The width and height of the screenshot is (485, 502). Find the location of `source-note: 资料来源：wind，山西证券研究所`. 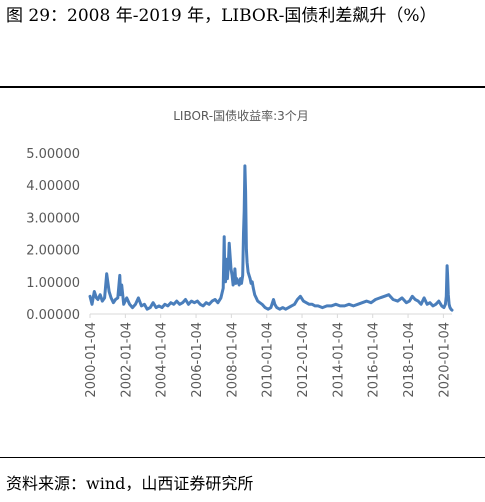

source-note: 资料来源：wind，山西证券研究所 is located at coordinates (130, 483).